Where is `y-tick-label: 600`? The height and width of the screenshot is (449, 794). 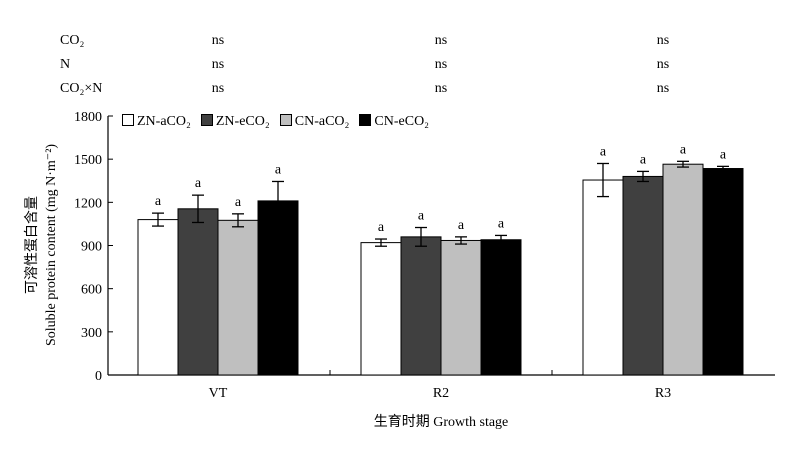 y-tick-label: 600 is located at coordinates (91, 290).